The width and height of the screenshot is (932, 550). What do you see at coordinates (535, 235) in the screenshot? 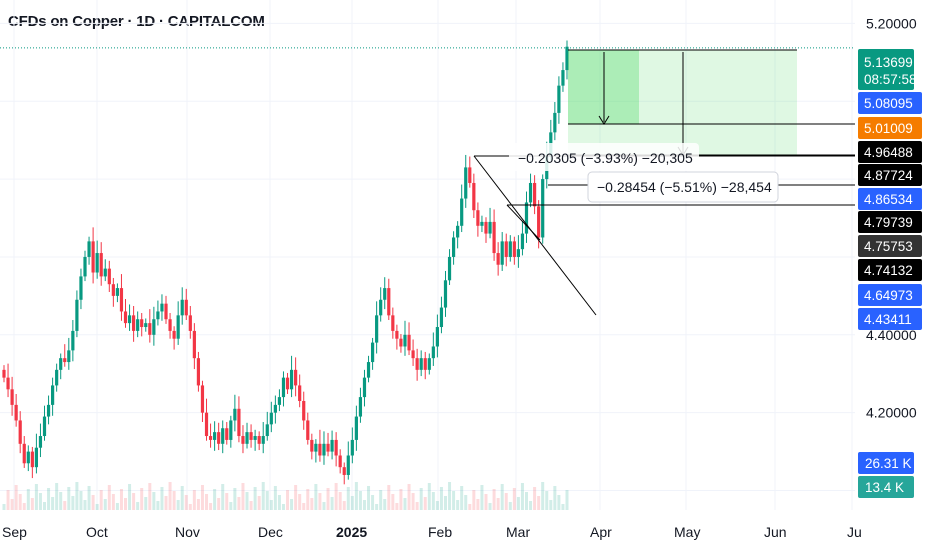
I see `trend-line` at bounding box center [535, 235].